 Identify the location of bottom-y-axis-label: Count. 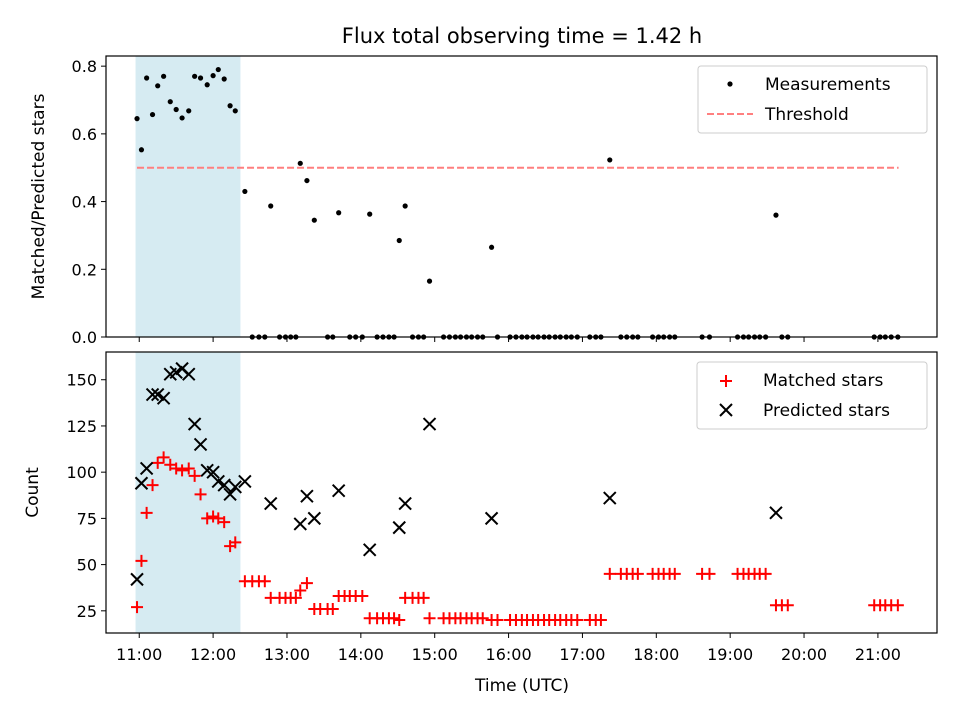
(33, 492).